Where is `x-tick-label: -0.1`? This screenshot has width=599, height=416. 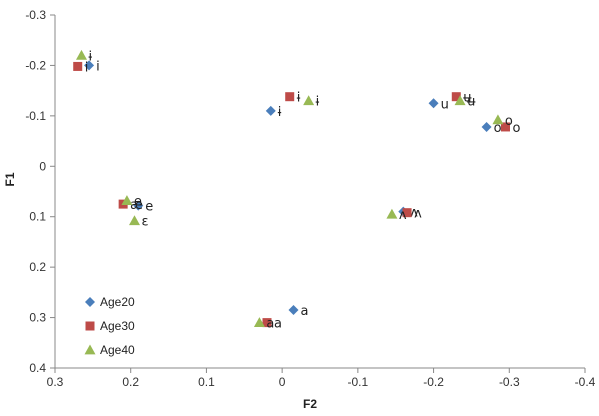 x-tick-label: -0.1 is located at coordinates (358, 382).